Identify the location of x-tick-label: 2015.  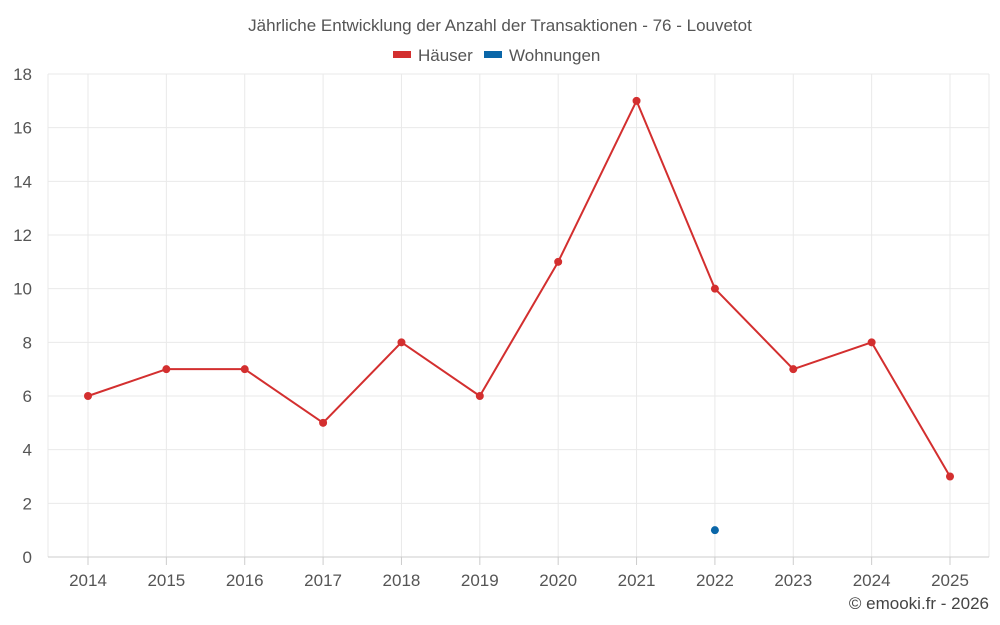
(166, 580).